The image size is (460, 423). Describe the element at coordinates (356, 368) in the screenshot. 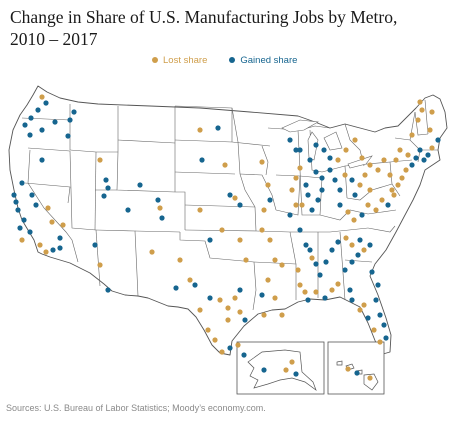

I see `hawaii-inset-frame` at that location.